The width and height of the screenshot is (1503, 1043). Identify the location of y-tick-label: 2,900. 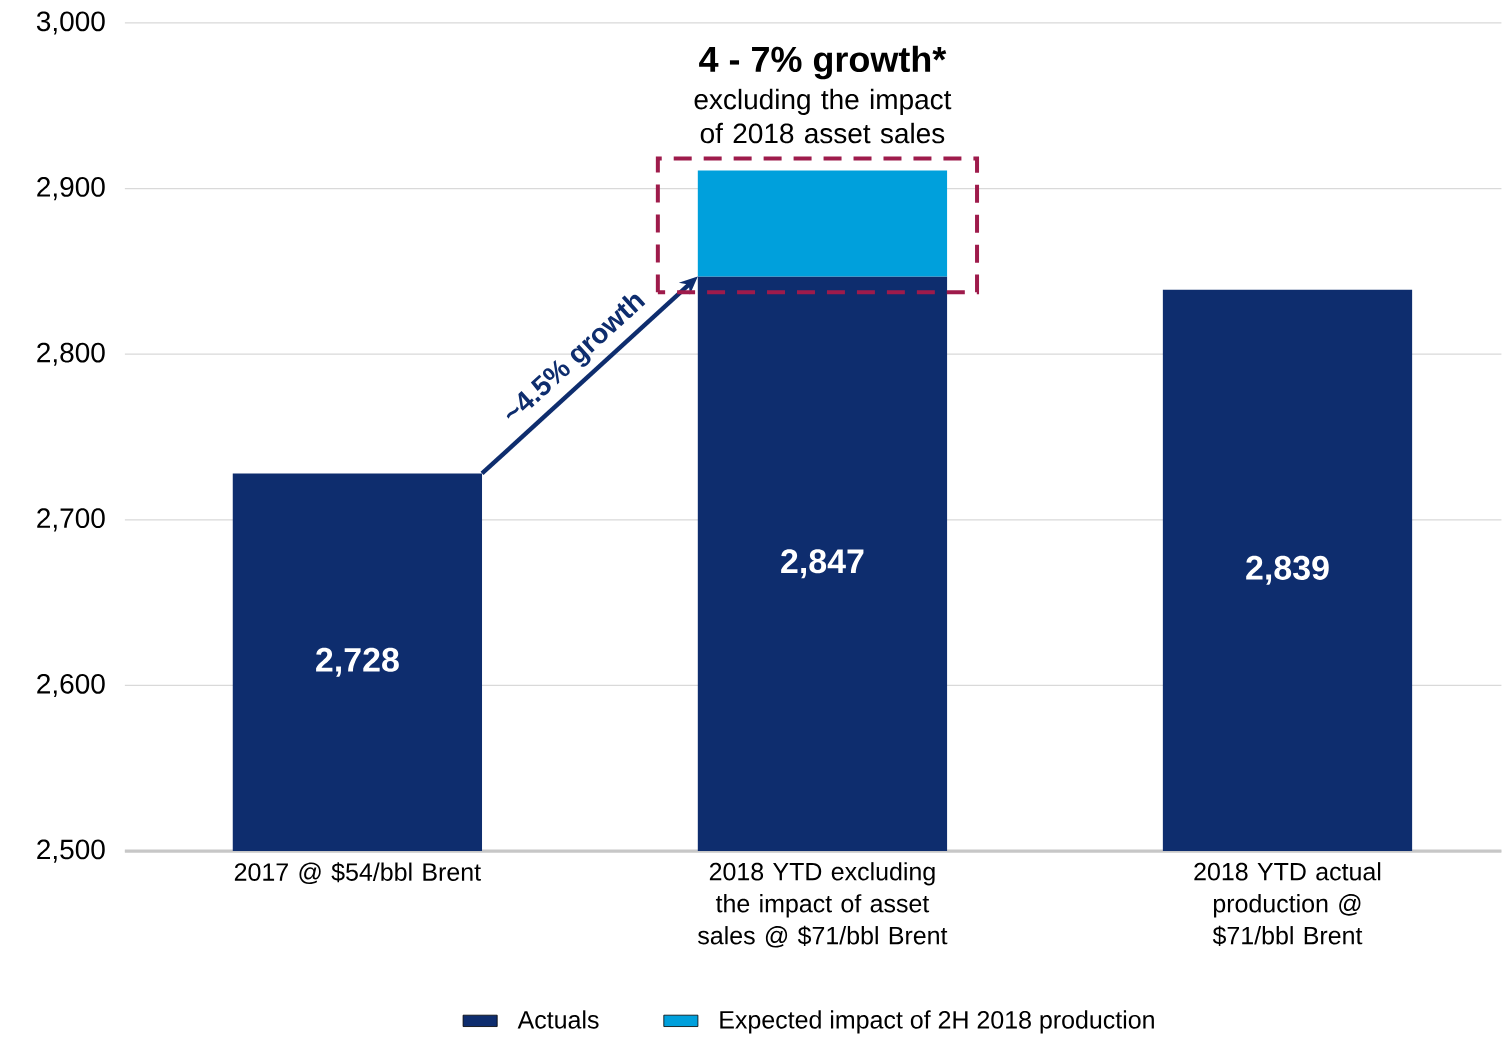
(71, 188).